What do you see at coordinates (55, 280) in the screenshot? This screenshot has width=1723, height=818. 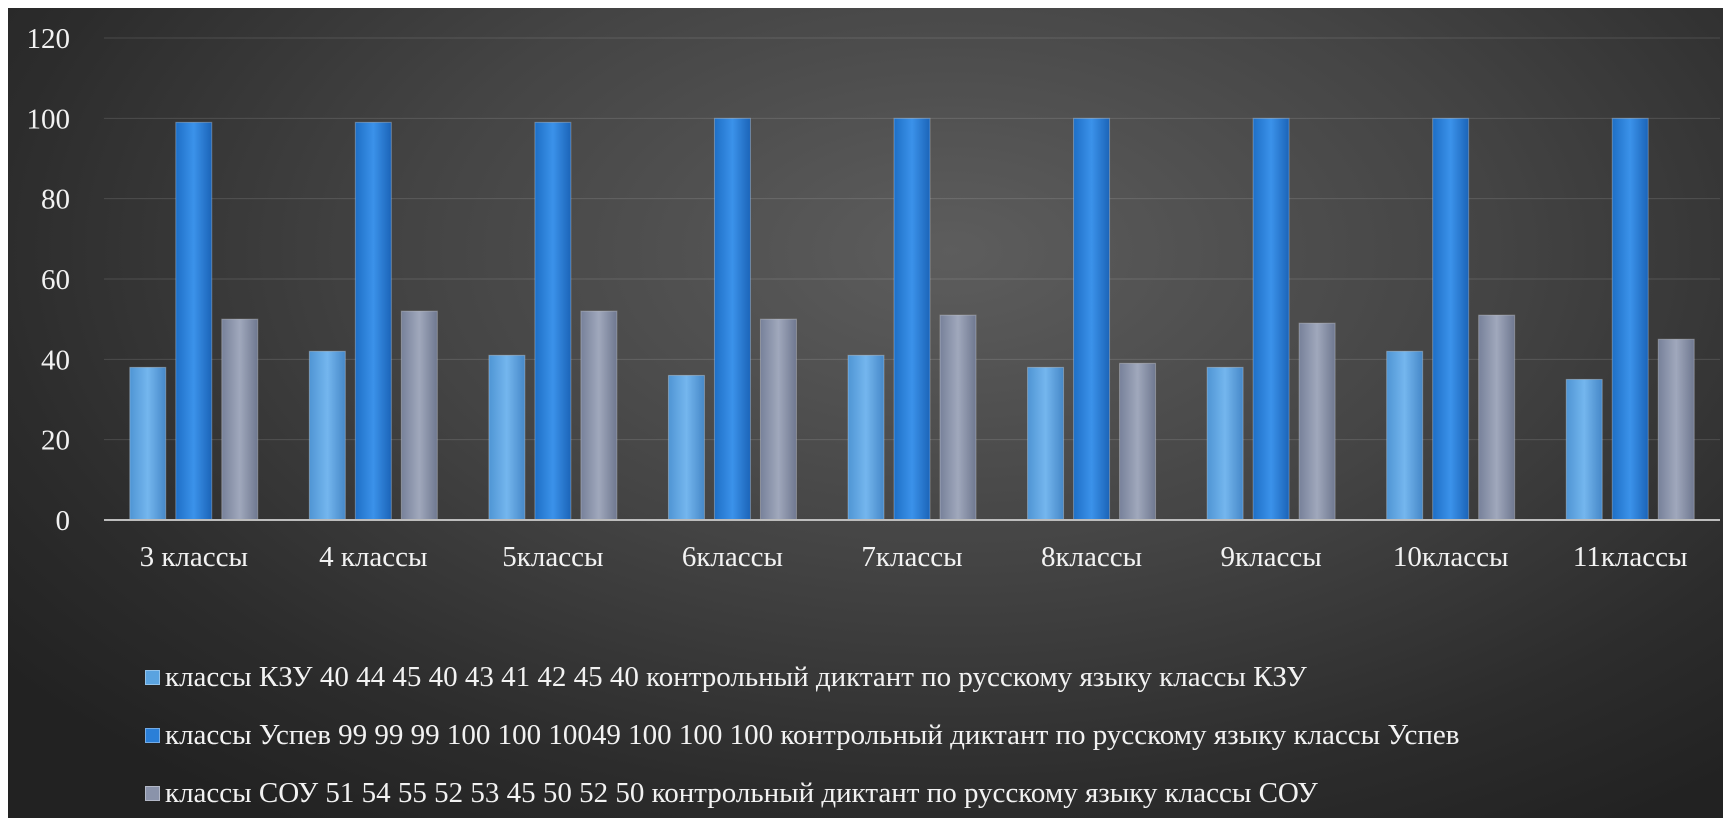 I see `y-tick-label: 60` at bounding box center [55, 280].